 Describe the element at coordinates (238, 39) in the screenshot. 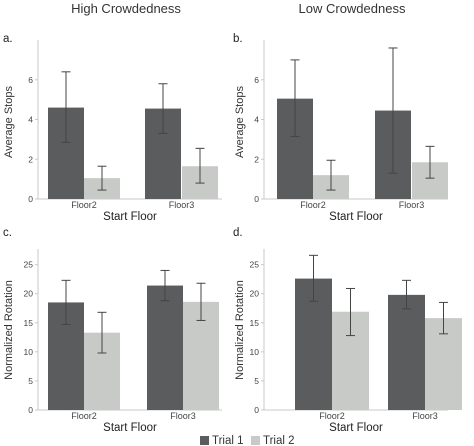

I see `panel-label-b: b.` at that location.